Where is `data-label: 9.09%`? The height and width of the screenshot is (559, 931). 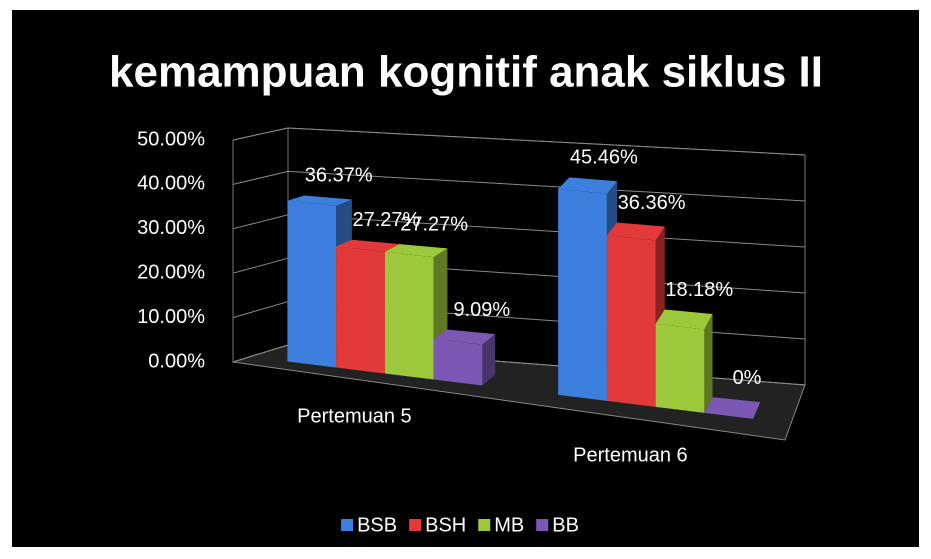
data-label: 9.09% is located at coordinates (482, 310).